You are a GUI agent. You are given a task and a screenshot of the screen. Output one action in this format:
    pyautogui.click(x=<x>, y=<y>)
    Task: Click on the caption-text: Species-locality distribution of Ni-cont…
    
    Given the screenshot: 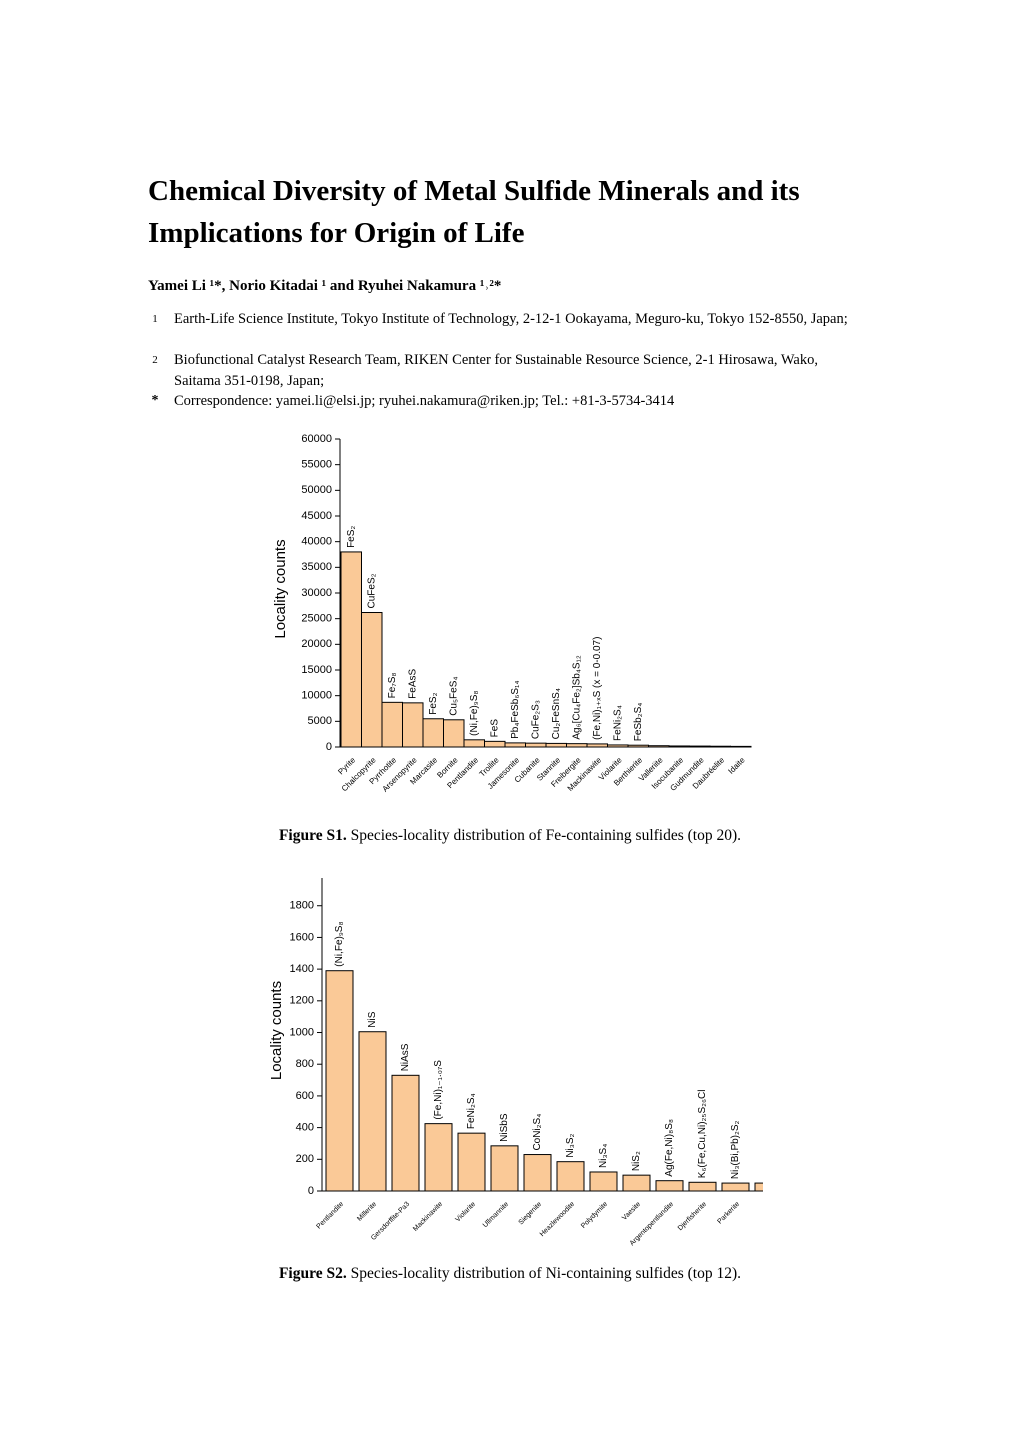 What is the action you would take?
    pyautogui.click(x=546, y=1273)
    